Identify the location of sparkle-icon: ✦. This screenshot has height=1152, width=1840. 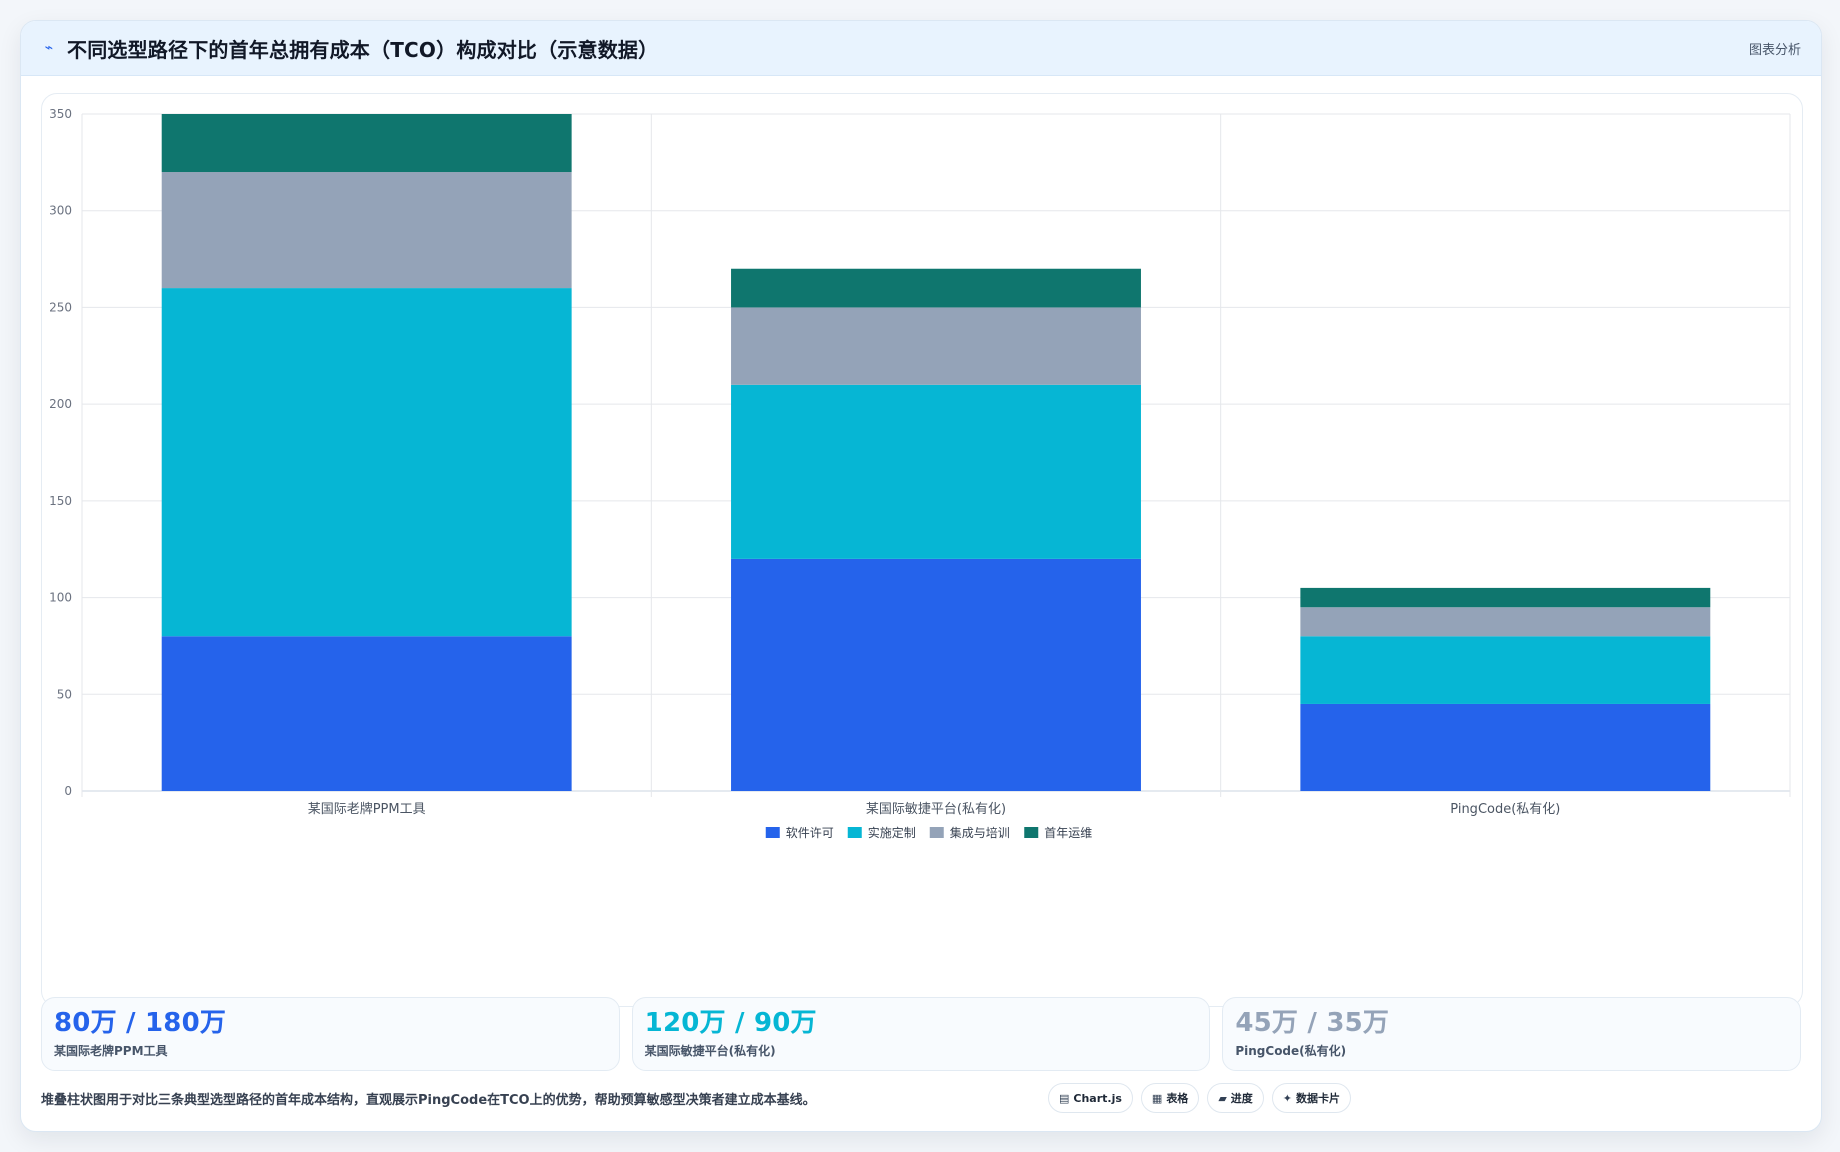
(1287, 1098).